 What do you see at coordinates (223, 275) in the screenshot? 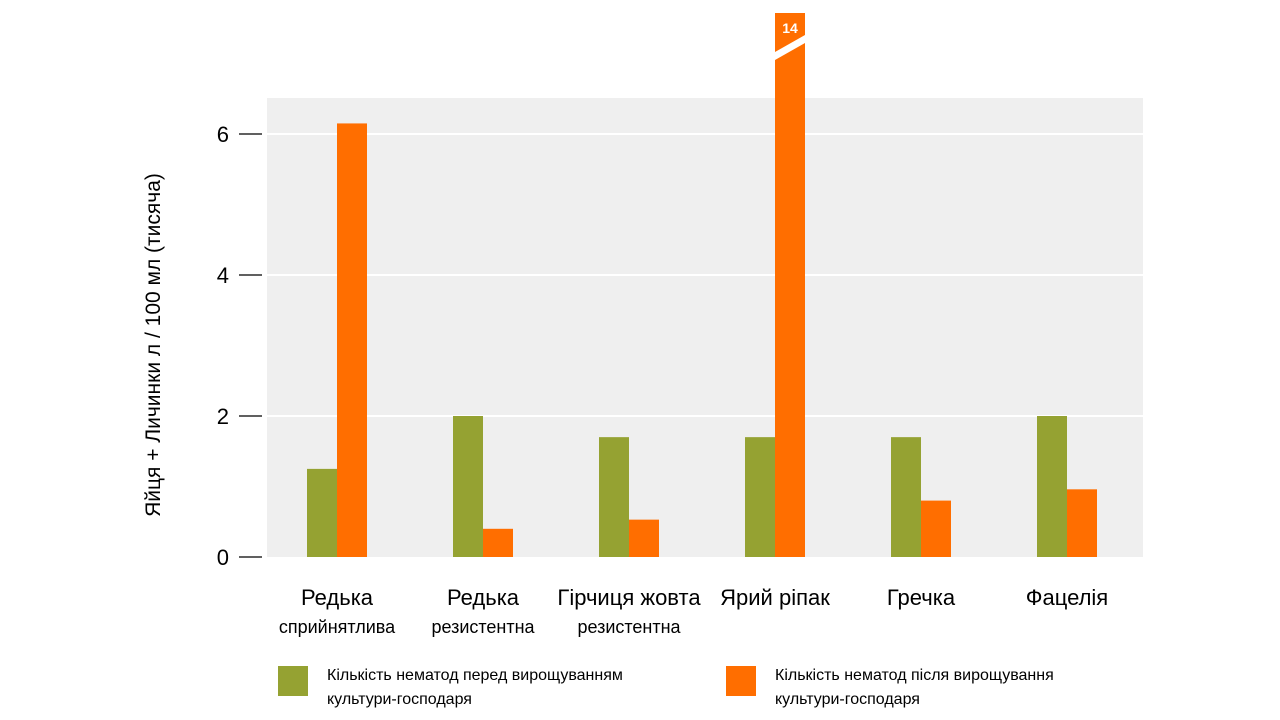
I see `y-tick-label: 4` at bounding box center [223, 275].